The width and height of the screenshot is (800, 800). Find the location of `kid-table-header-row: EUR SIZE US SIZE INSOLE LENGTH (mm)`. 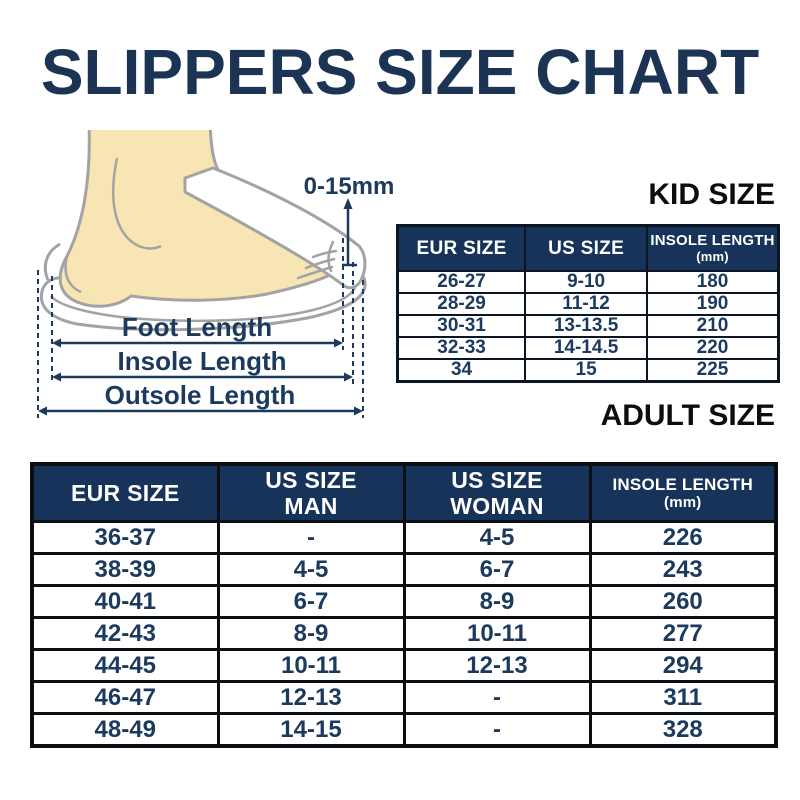

kid-table-header-row: EUR SIZE US SIZE INSOLE LENGTH (mm) is located at coordinates (588, 248).